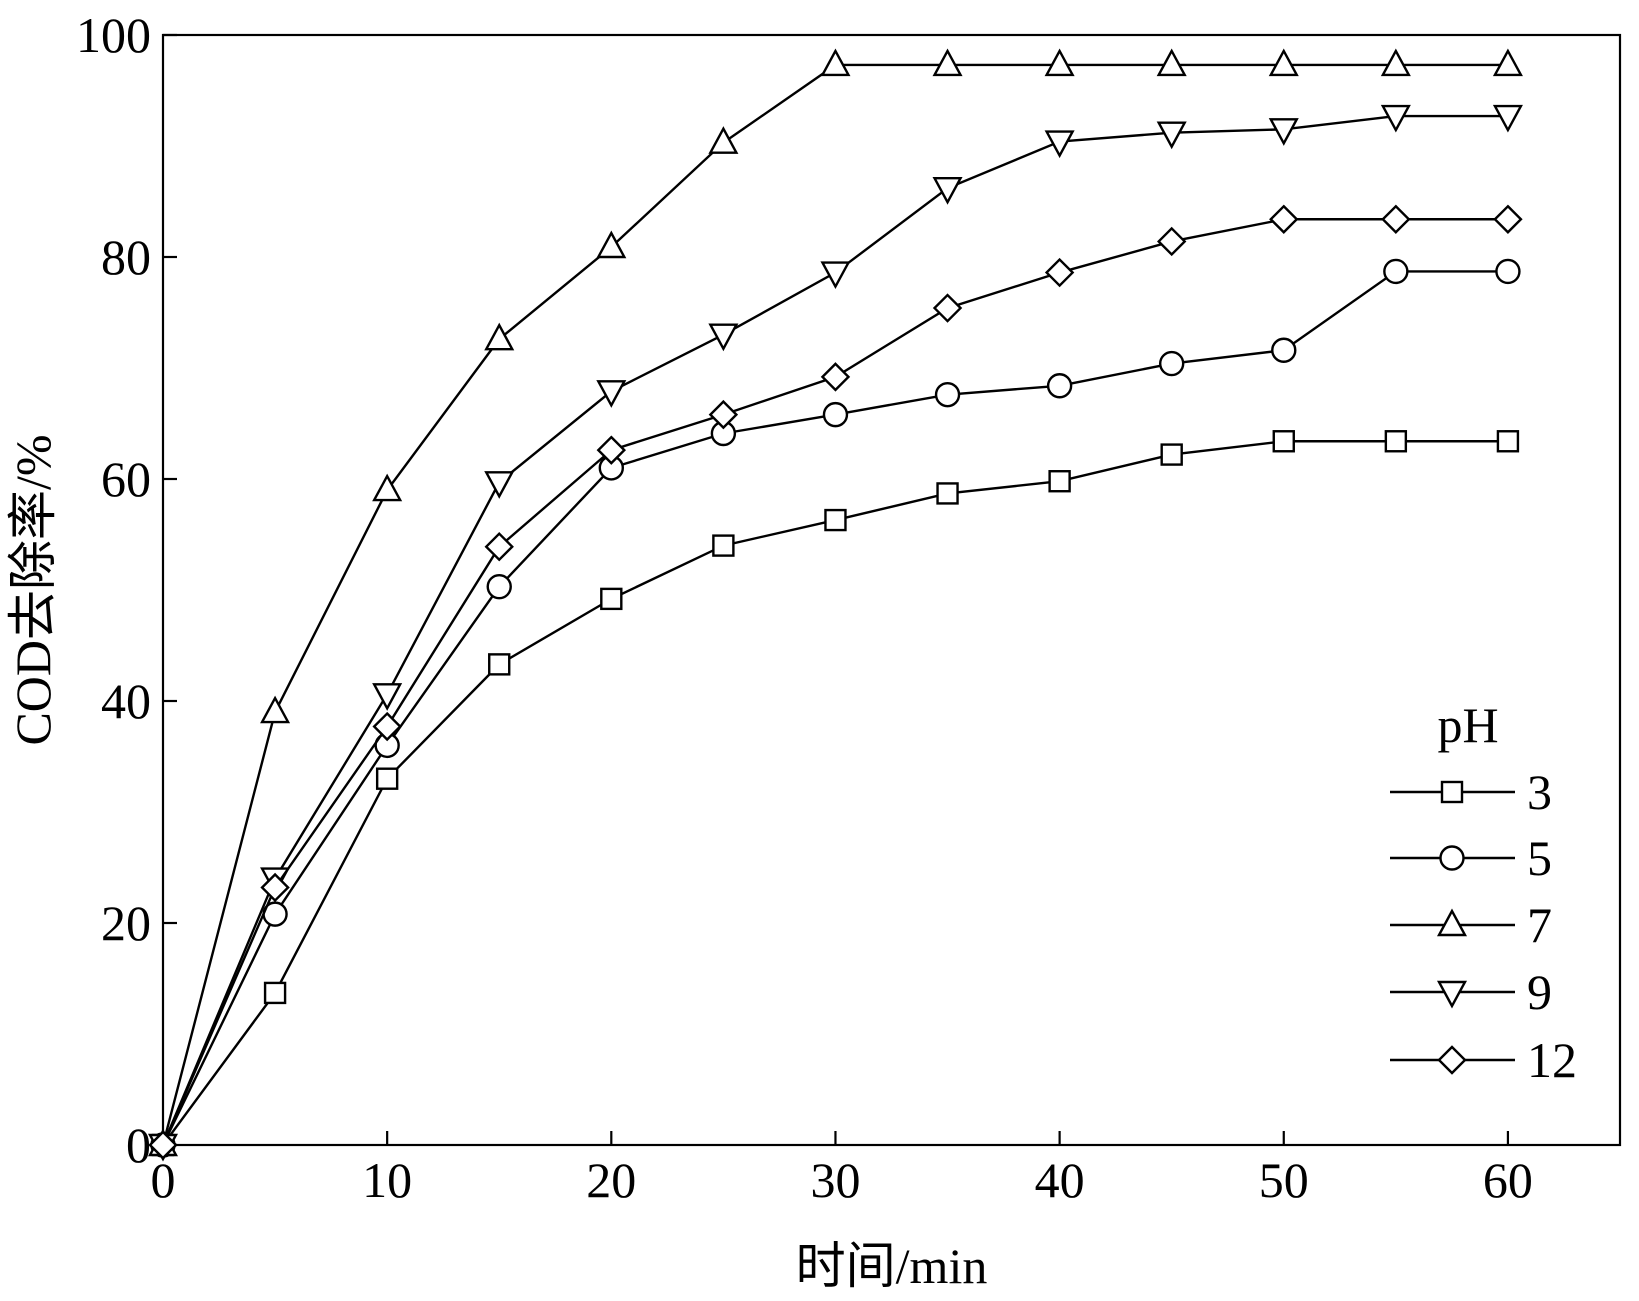  I want to click on x-tick-label: 10, so click(387, 1180).